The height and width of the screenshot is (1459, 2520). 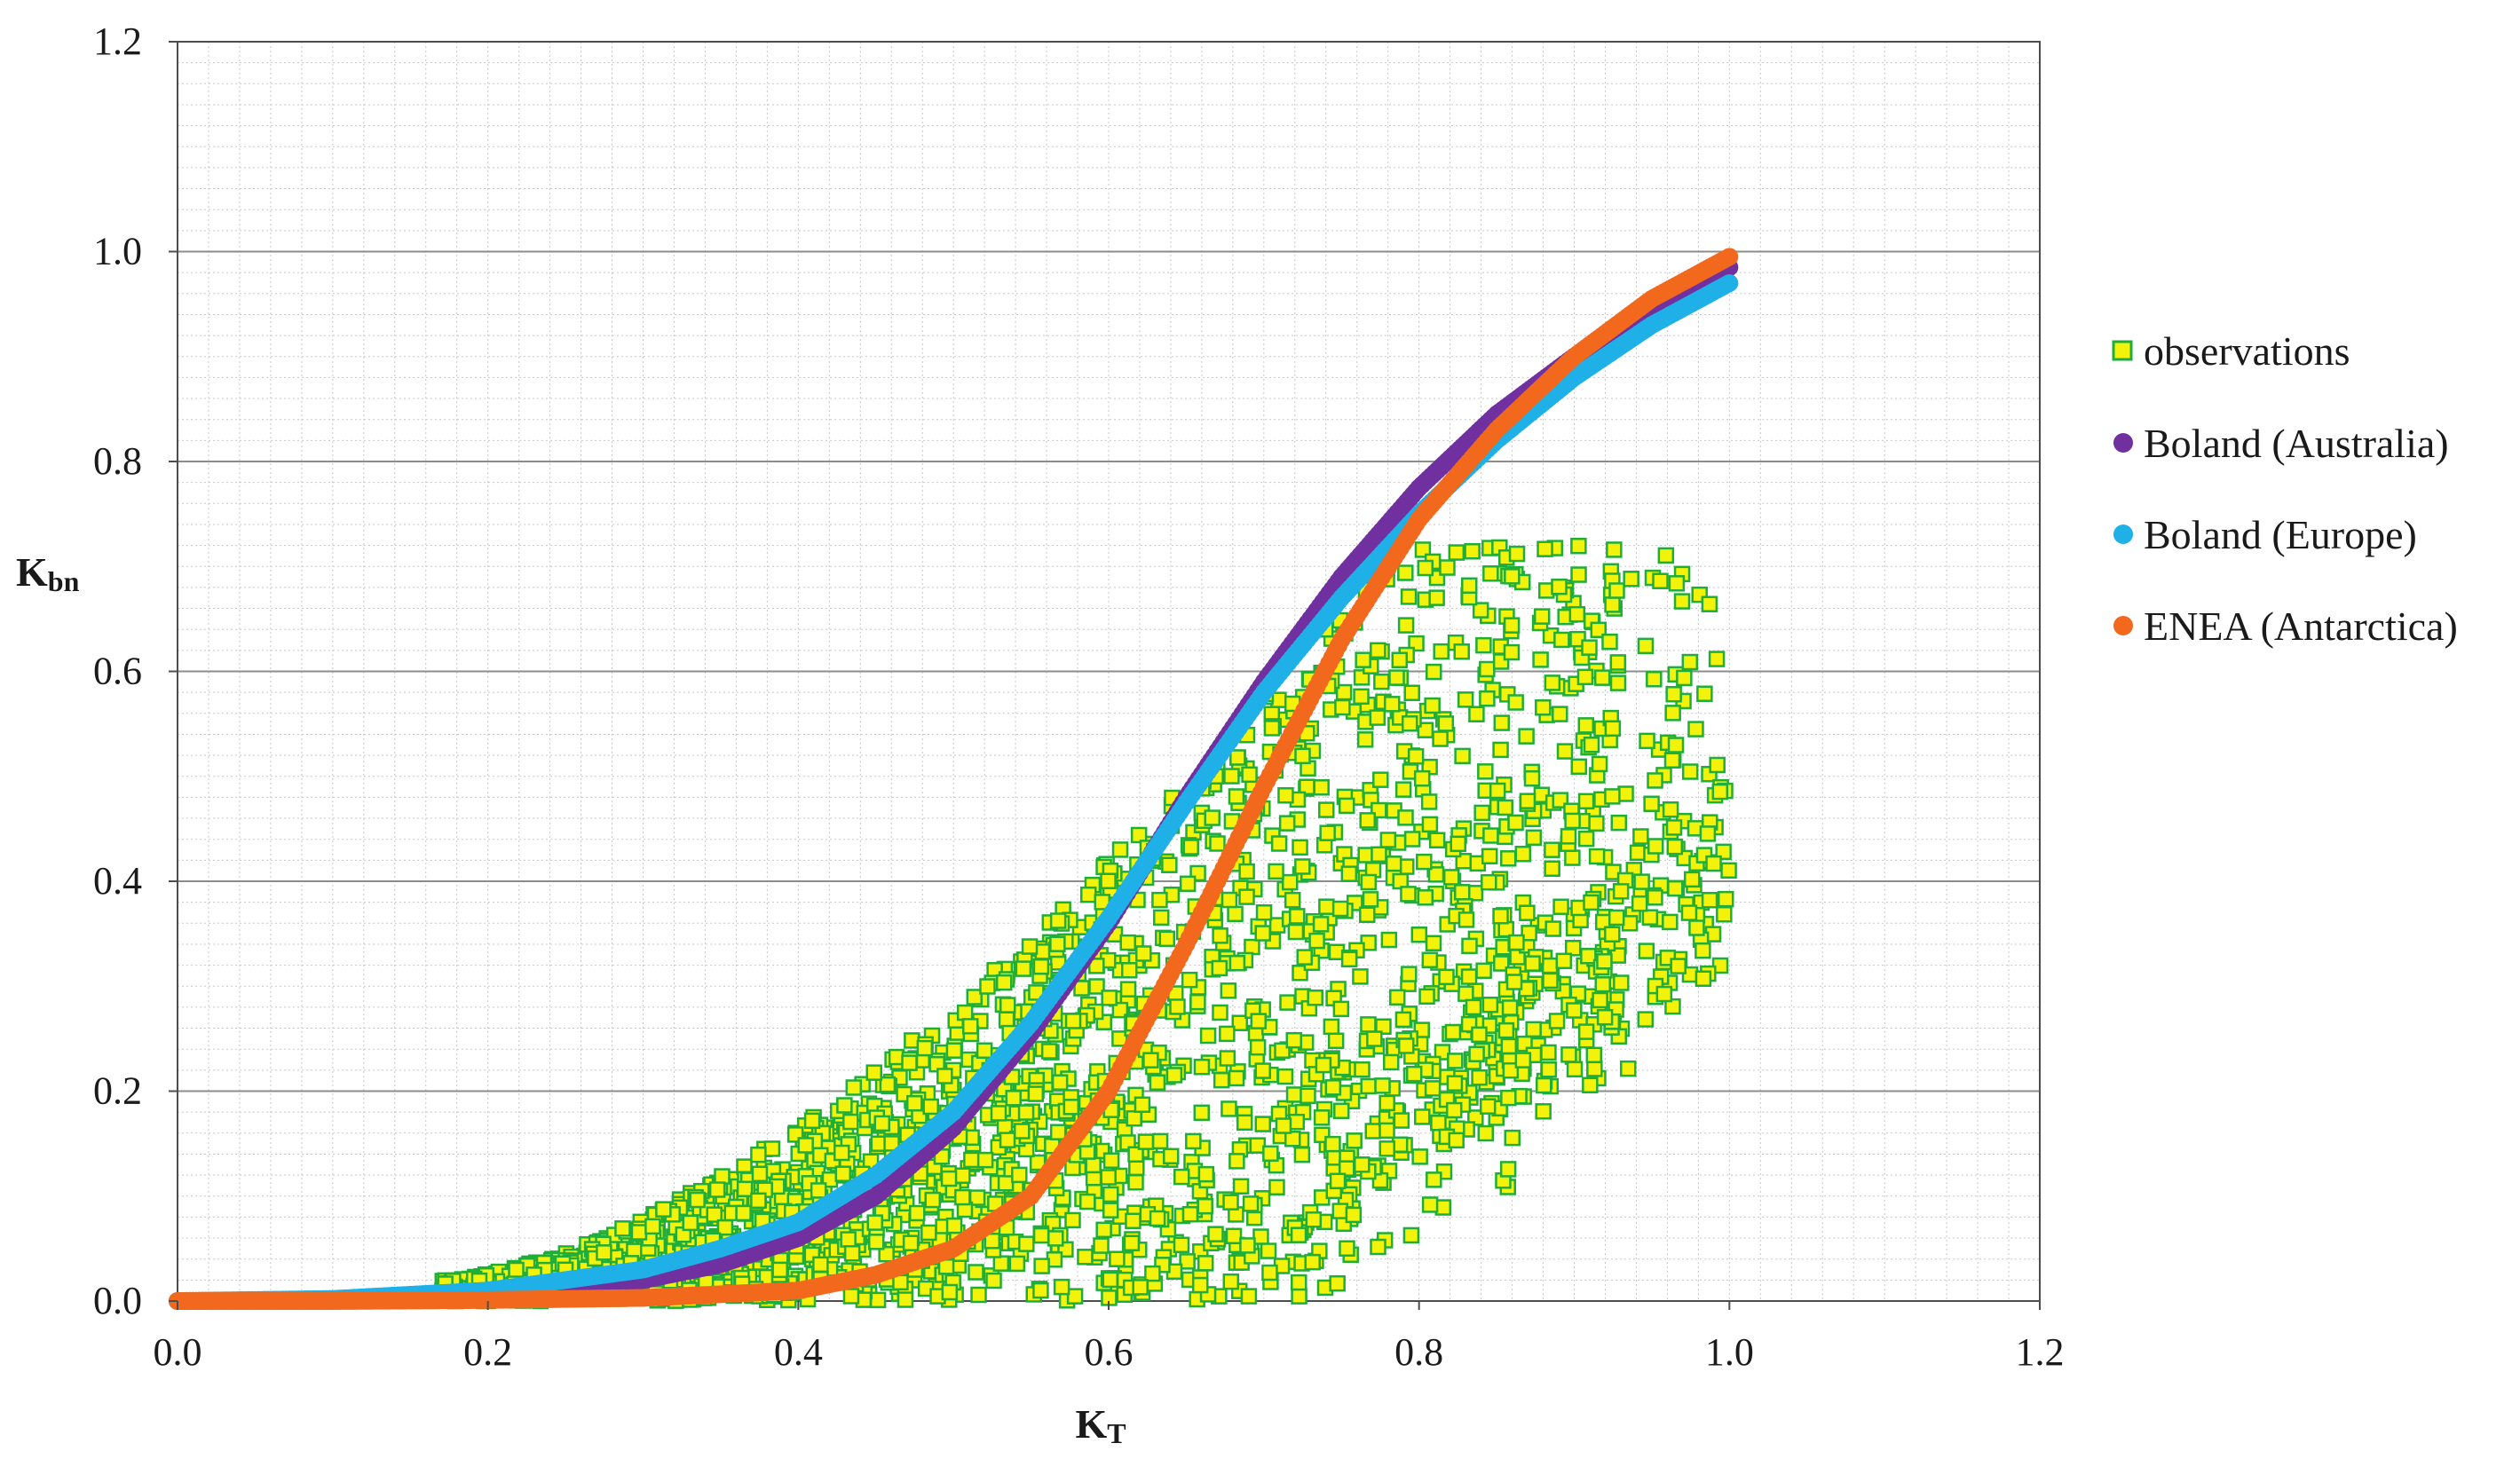 I want to click on x-tick-label: 0.6, so click(x=1110, y=1352).